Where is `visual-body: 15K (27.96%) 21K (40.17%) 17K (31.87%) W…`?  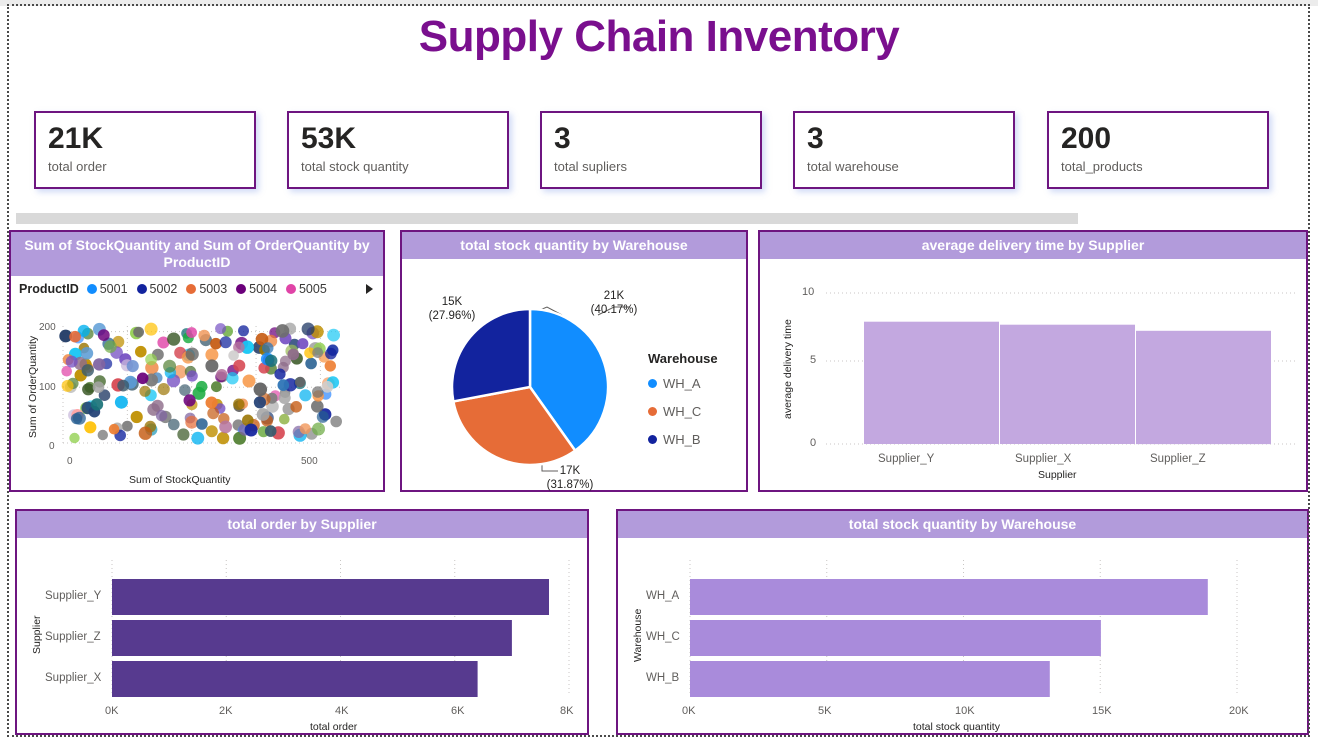
visual-body: 15K (27.96%) 21K (40.17%) 17K (31.87%) W… is located at coordinates (574, 375).